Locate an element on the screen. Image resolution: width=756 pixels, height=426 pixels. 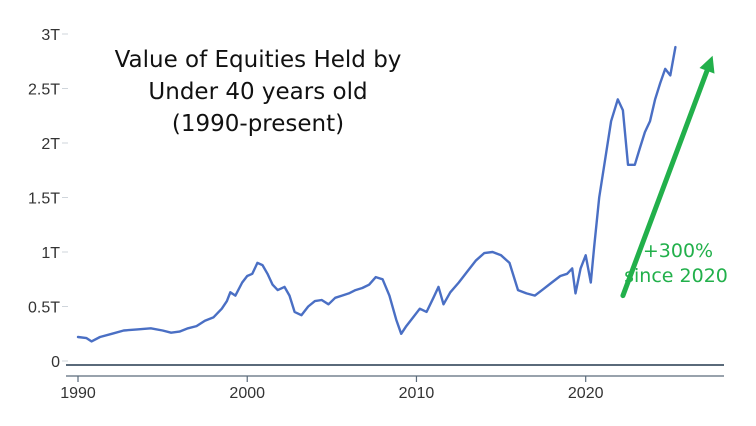
growth-annotation: +300% since 2020 is located at coordinates (674, 177).